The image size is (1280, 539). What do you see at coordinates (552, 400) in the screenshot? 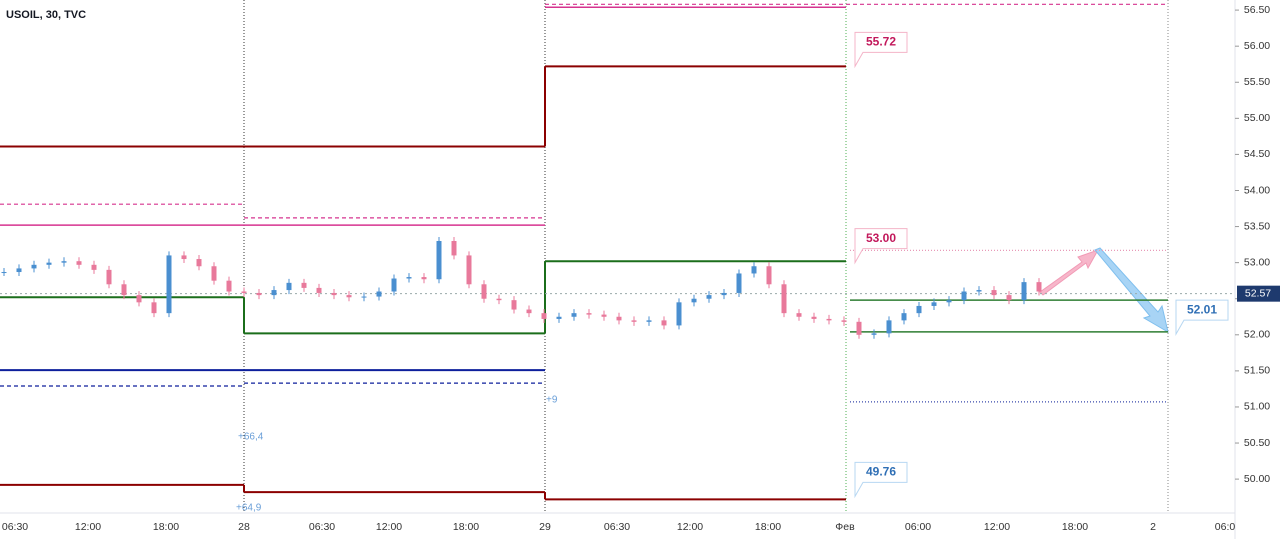
I see `note: +9` at bounding box center [552, 400].